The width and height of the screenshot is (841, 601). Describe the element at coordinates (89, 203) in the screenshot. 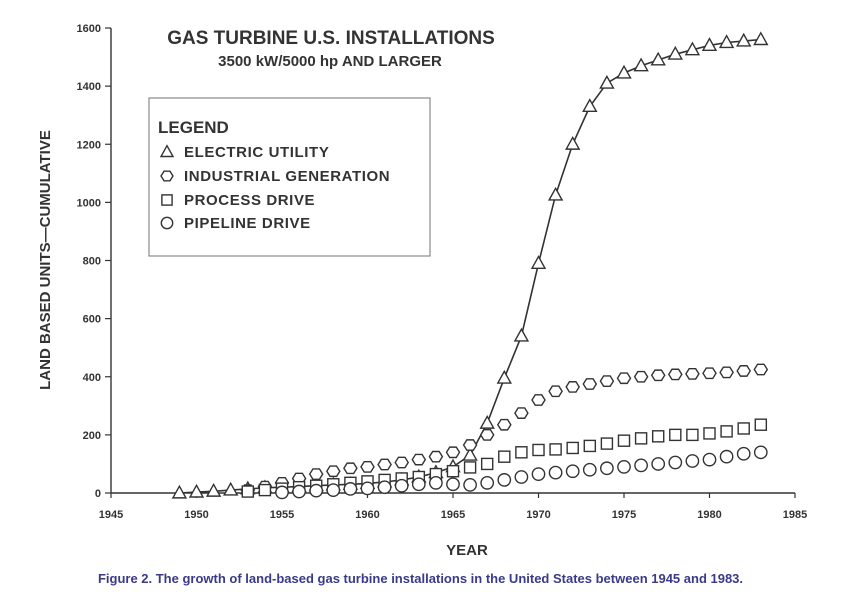

I see `y-tick-label: 1000` at that location.